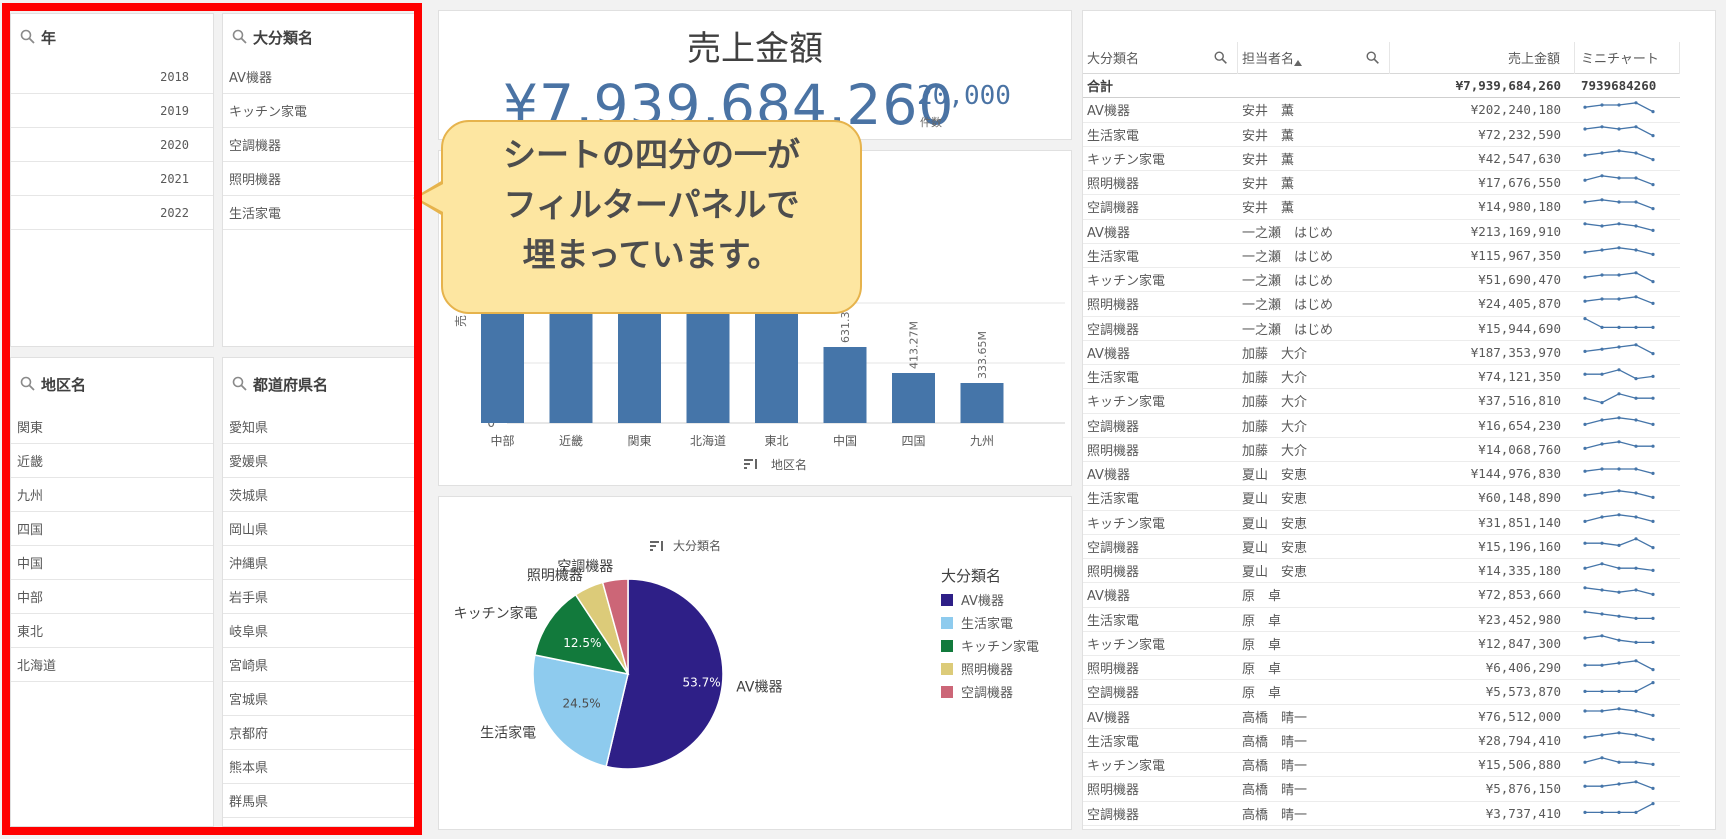 The height and width of the screenshot is (839, 1726). I want to click on legend-label: 照明機器, so click(987, 670).